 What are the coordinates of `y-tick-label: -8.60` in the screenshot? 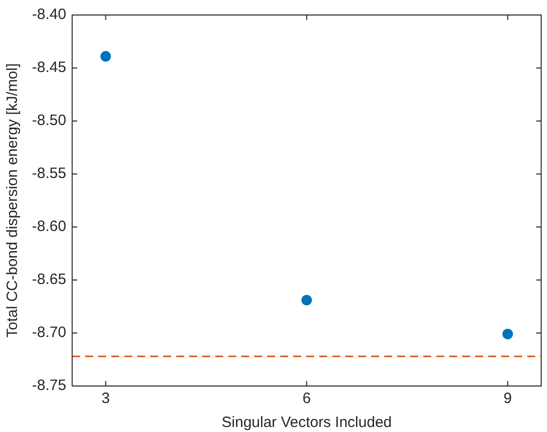 It's located at (49, 227).